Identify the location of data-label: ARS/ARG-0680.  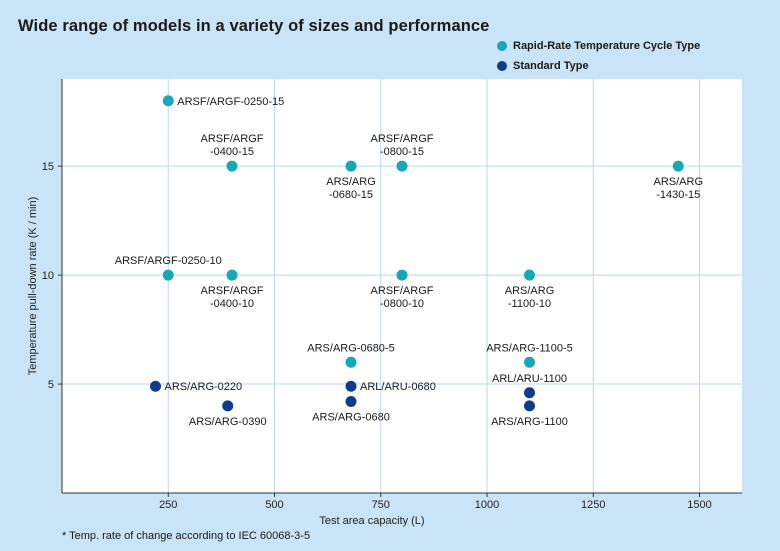
(351, 417).